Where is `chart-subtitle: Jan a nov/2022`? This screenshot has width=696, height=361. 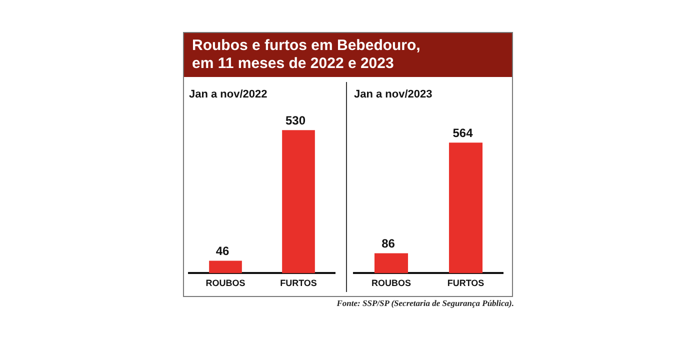 chart-subtitle: Jan a nov/2022 is located at coordinates (228, 94).